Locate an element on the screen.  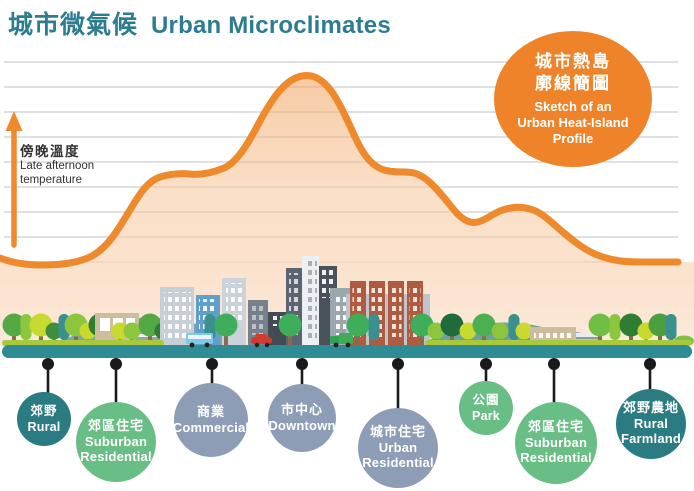
page-title-zh: 城市微氣候 is located at coordinates (73, 25).